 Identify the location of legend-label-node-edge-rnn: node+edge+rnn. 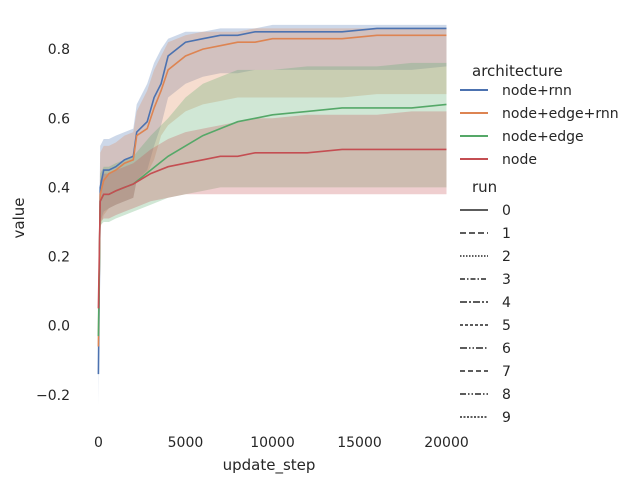
(560, 114).